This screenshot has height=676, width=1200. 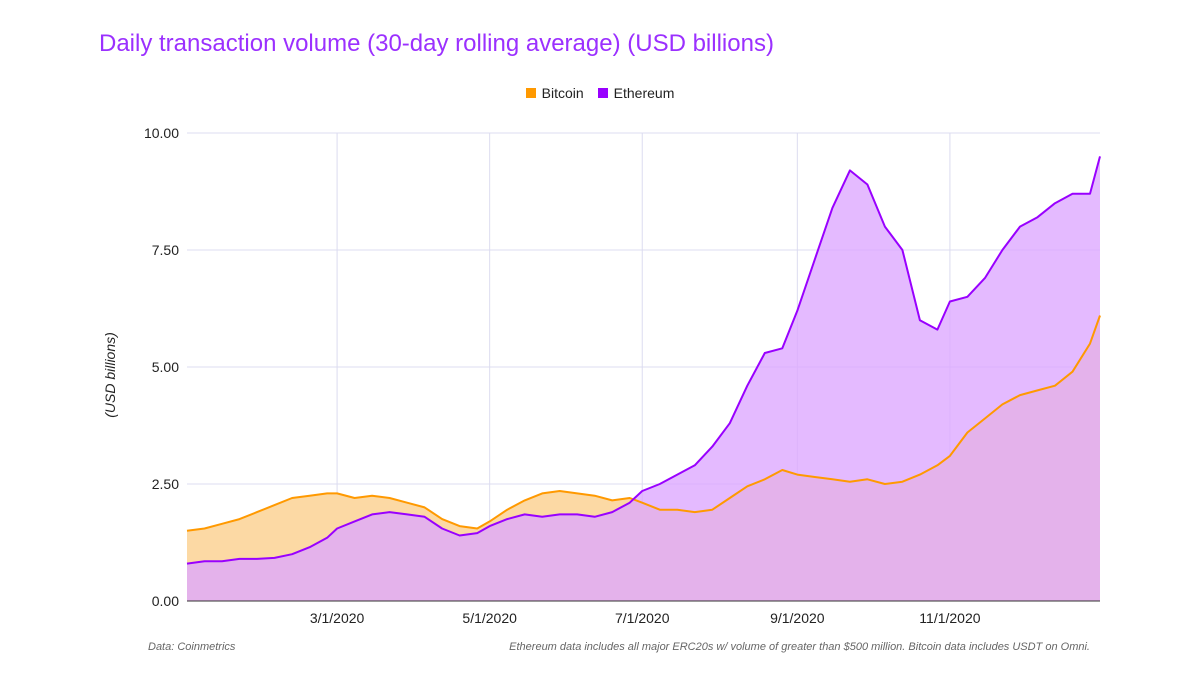 I want to click on y-tick-label: 5.00, so click(x=165, y=367).